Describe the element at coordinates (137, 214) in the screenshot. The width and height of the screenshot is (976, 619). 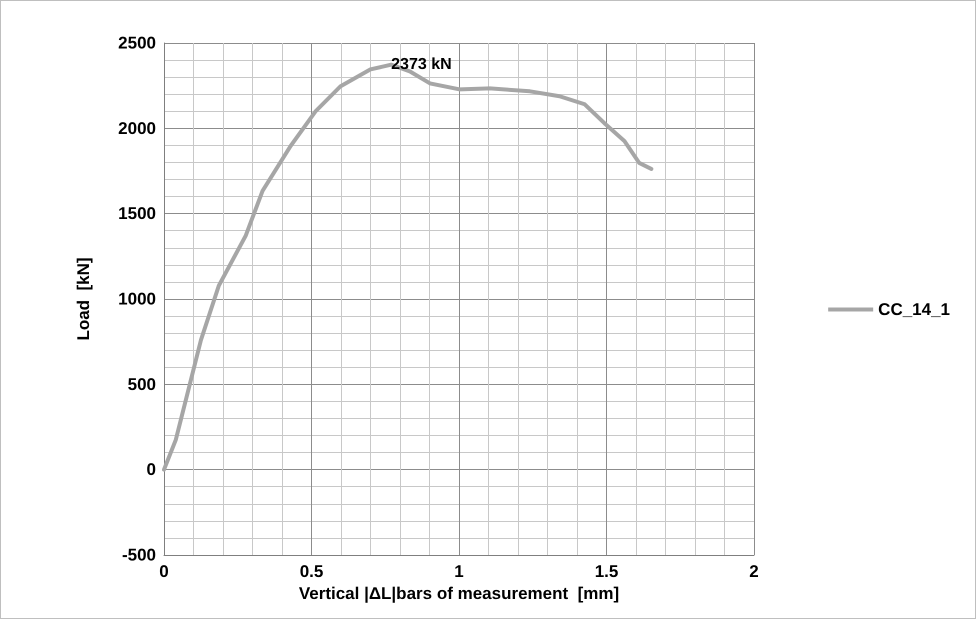
I see `y-tick-label: 1500` at that location.